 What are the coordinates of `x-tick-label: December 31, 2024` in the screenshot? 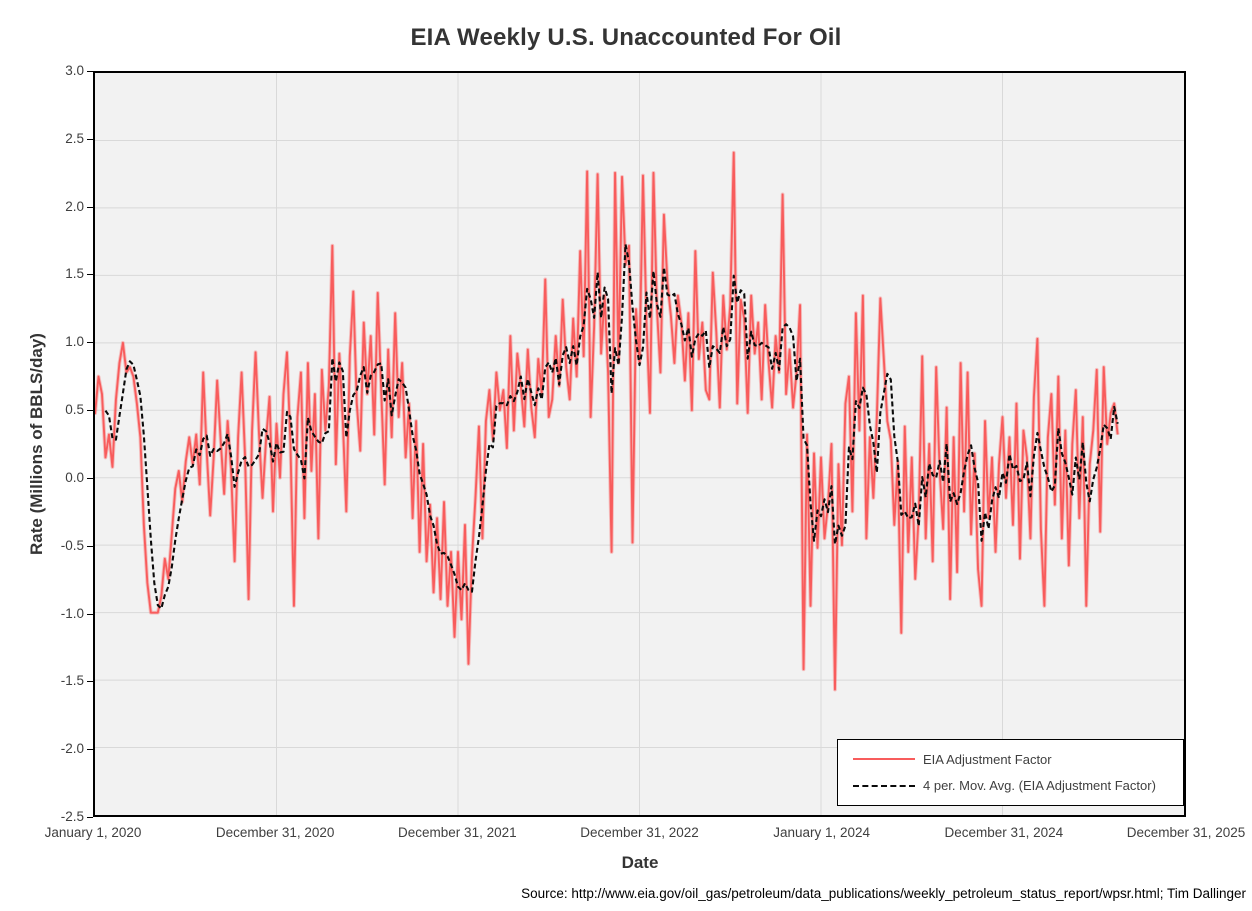 It's located at (1004, 832).